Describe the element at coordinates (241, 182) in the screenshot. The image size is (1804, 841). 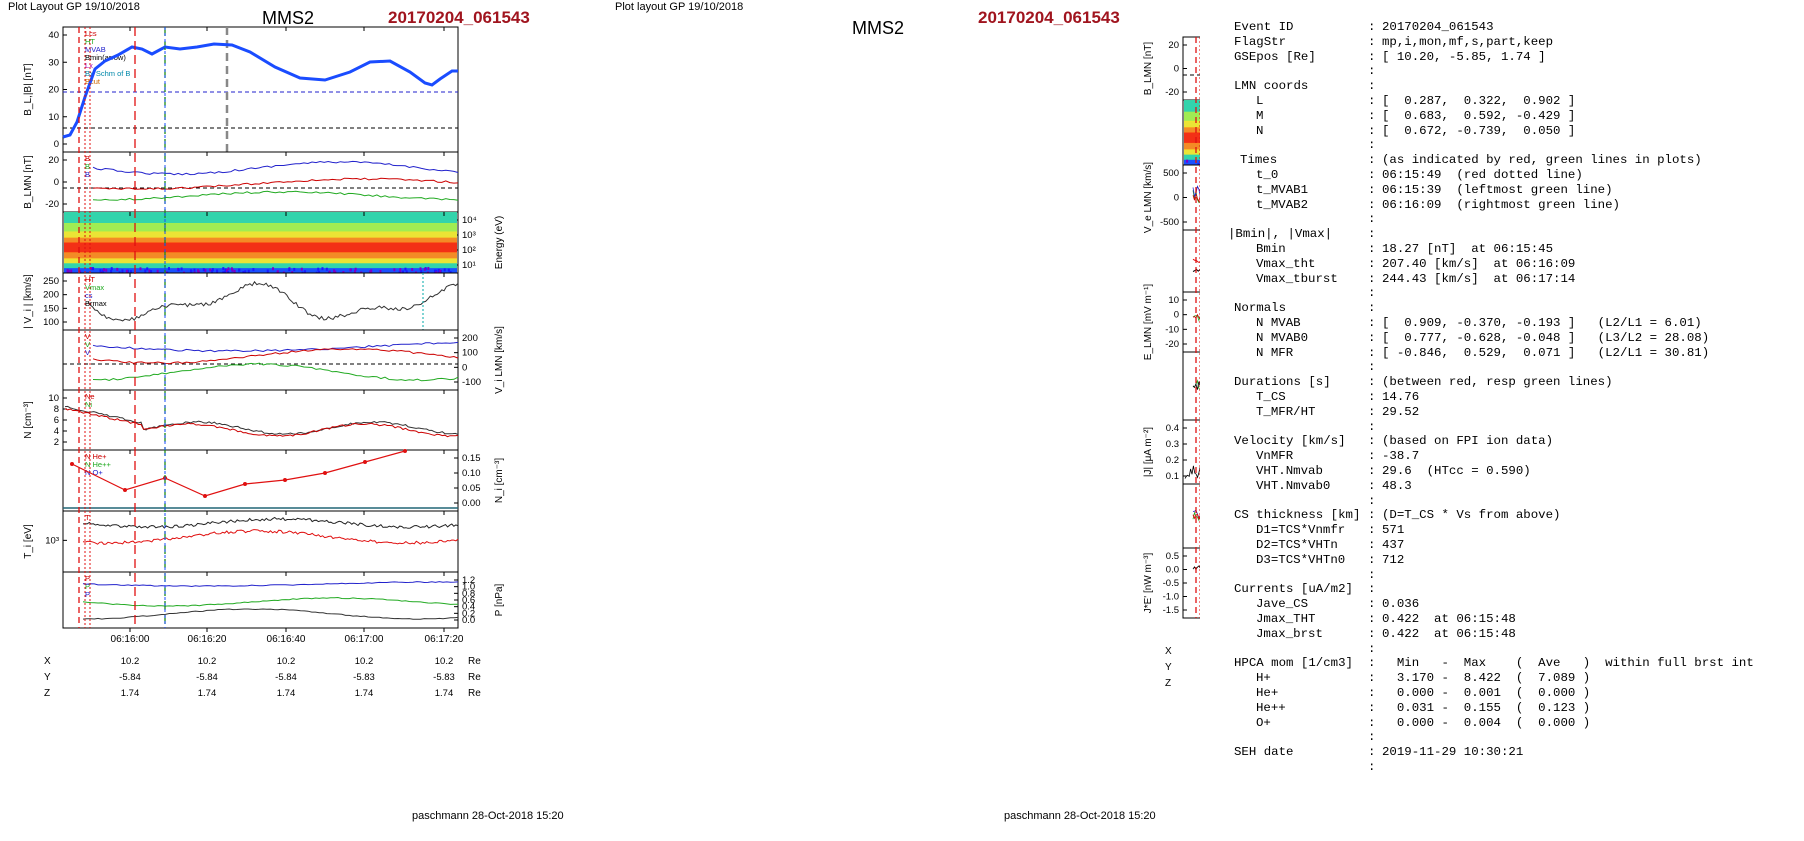
I see `panel-blmn: 20 0 -20 B_LMN [nT] BBB` at that location.